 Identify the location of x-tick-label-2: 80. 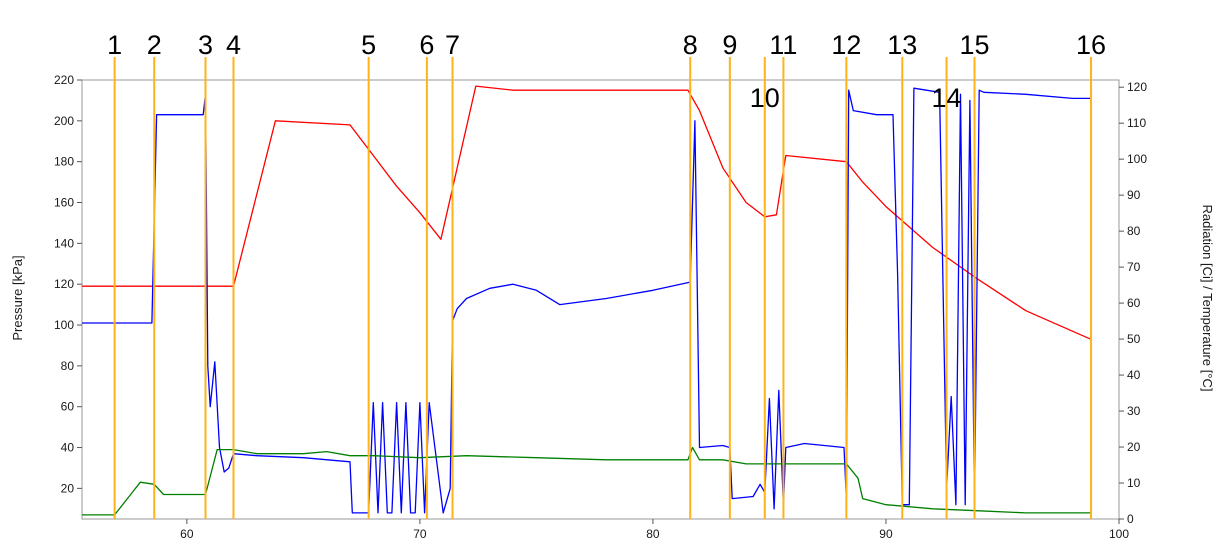
(653, 534).